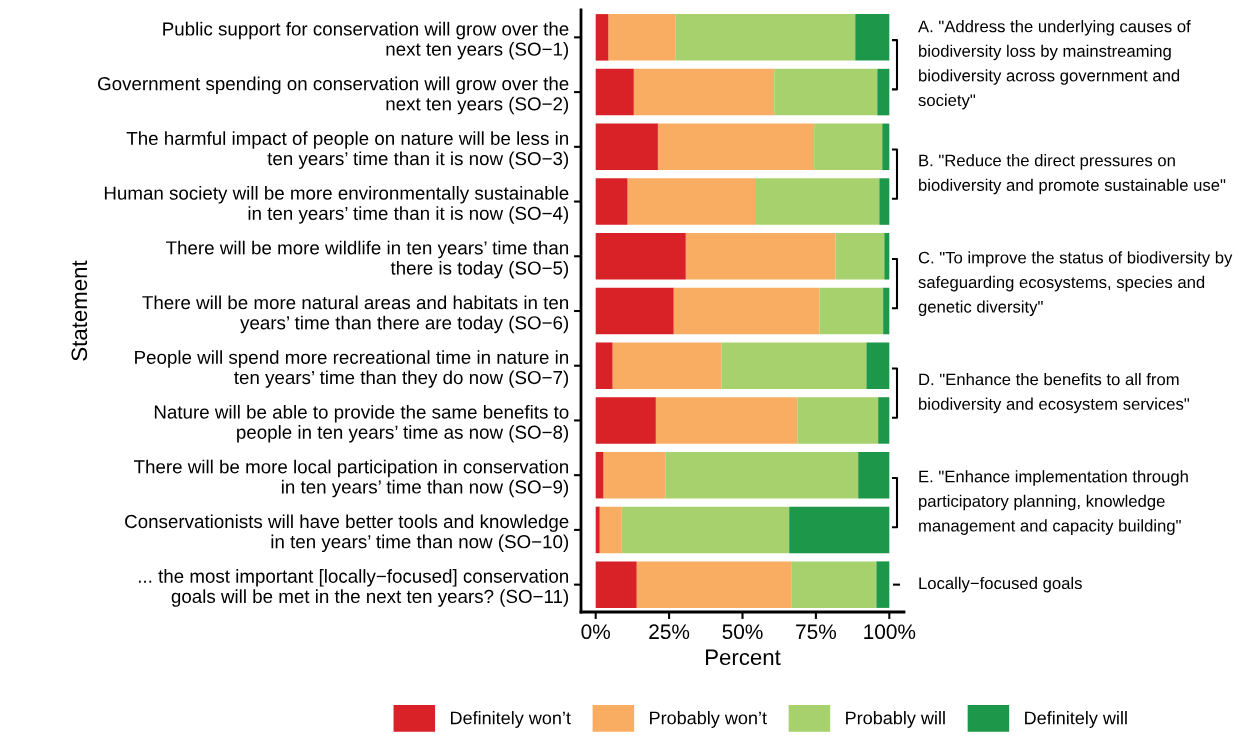 This screenshot has width=1237, height=748. I want to click on text: Locally−focused goals, so click(1000, 584).